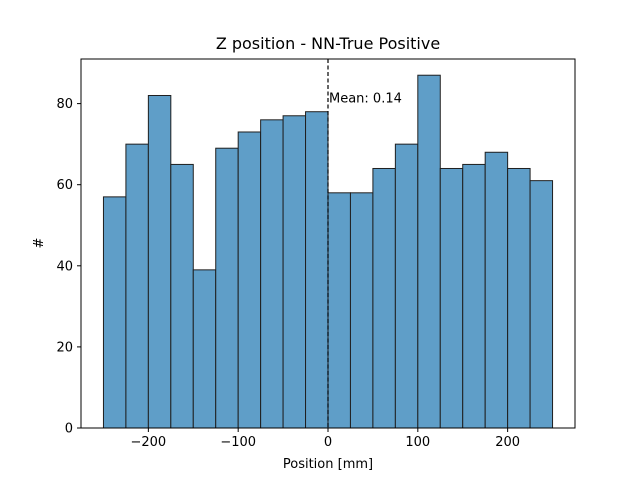 Image resolution: width=640 pixels, height=484 pixels. I want to click on x-tick-label: −100, so click(238, 442).